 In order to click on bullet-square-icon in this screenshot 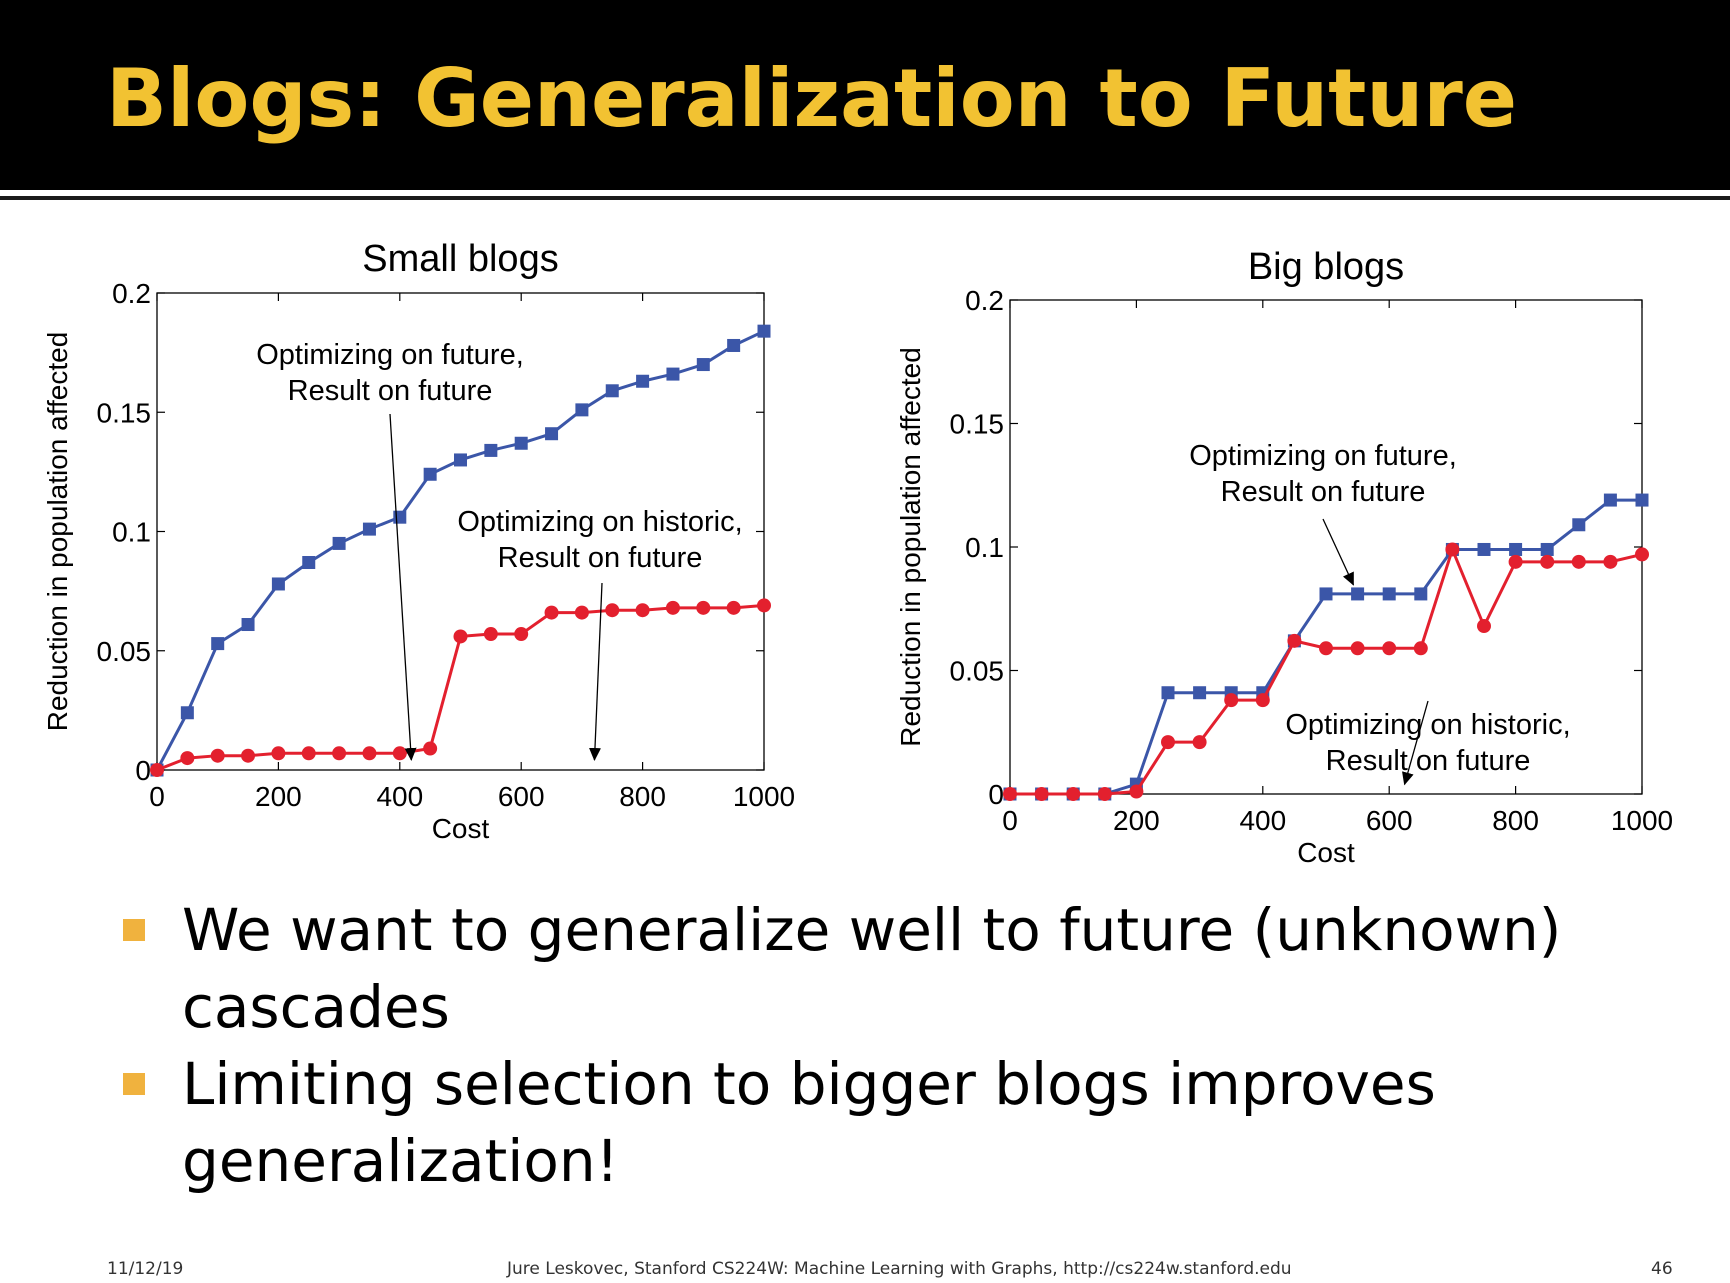, I will do `click(134, 1084)`.